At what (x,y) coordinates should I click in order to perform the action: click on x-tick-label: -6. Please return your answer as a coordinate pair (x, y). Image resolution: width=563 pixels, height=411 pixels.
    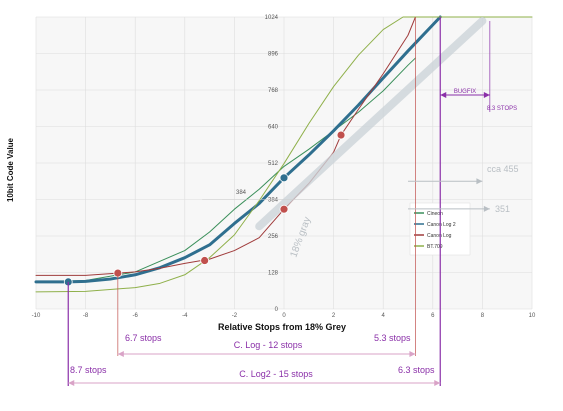
    Looking at the image, I should click on (136, 316).